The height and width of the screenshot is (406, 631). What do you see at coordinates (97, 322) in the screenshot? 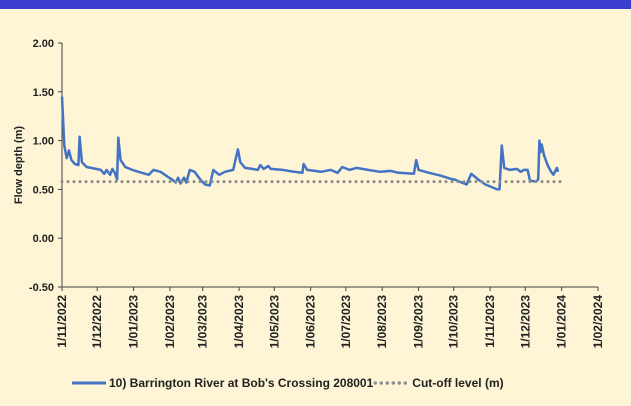
I see `x-tick-label: 1/12/2022` at bounding box center [97, 322].